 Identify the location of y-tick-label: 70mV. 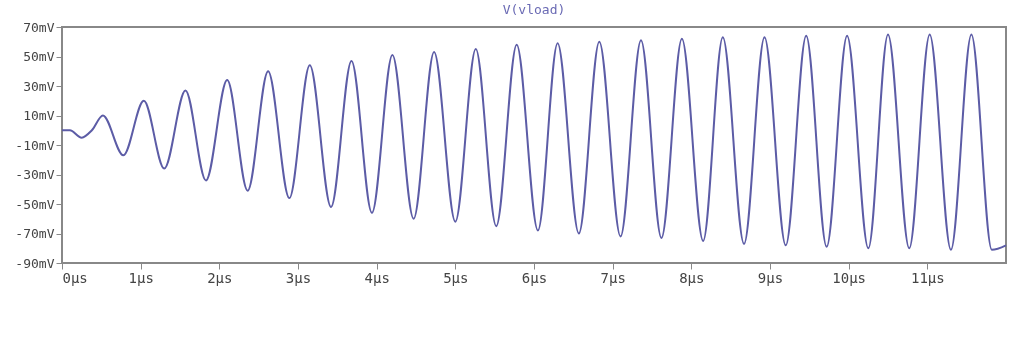
(39, 27).